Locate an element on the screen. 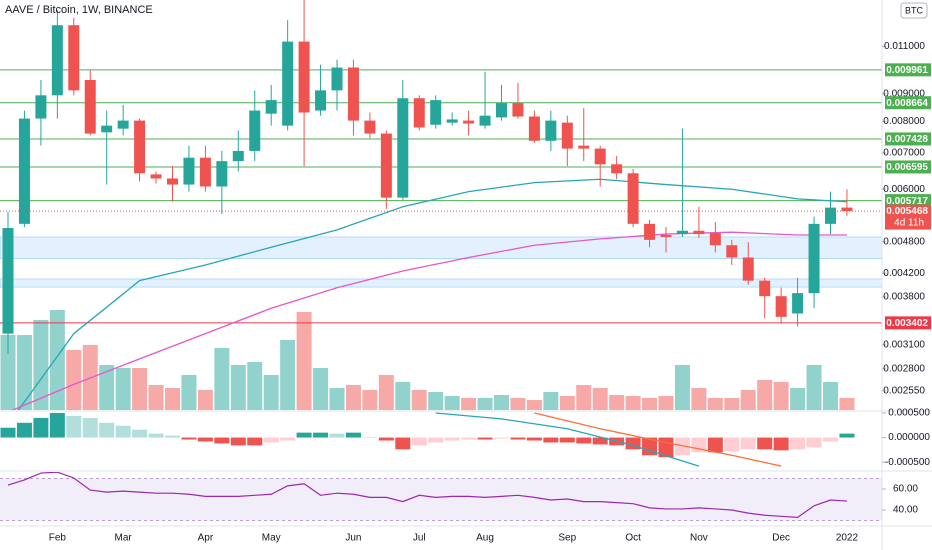 The image size is (932, 550). level-label: 0.006595 is located at coordinates (907, 167).